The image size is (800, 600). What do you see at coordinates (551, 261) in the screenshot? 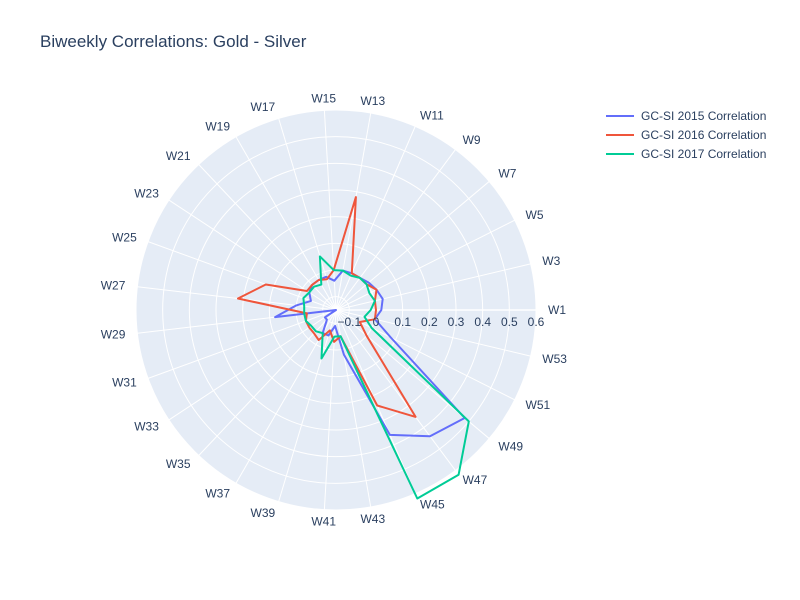
I see `angular-tick-label: W3` at bounding box center [551, 261].